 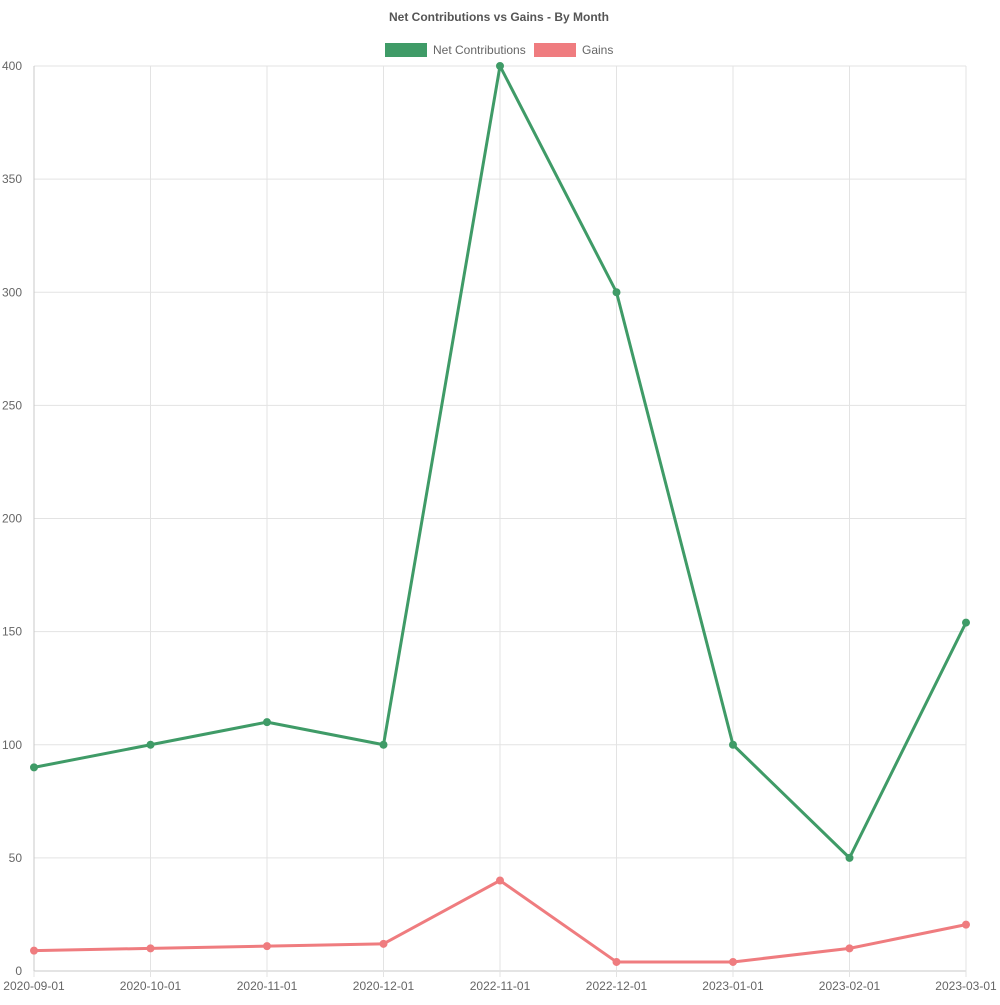 I want to click on x-tick-label: 2023-03-01, so click(x=966, y=986).